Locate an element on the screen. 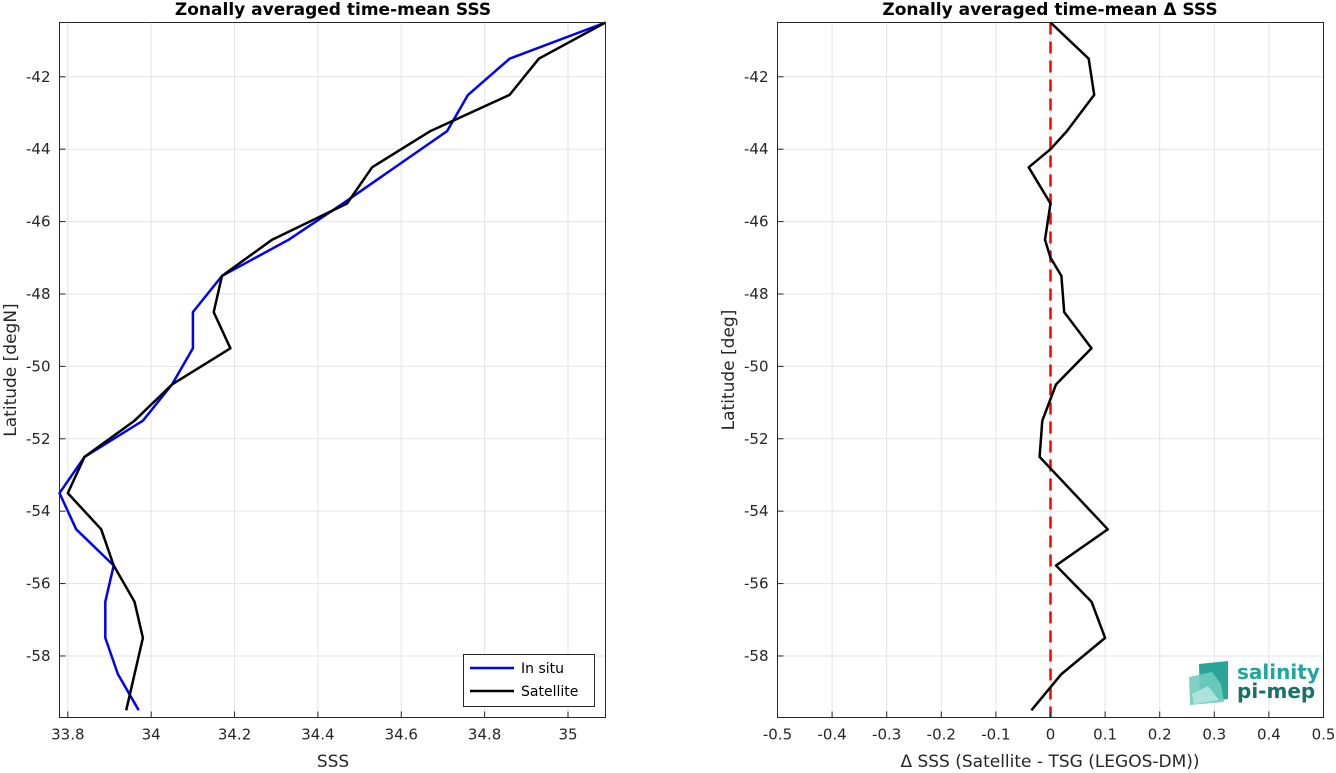  left-y-axis-label: Latitude [degN] is located at coordinates (11, 369).